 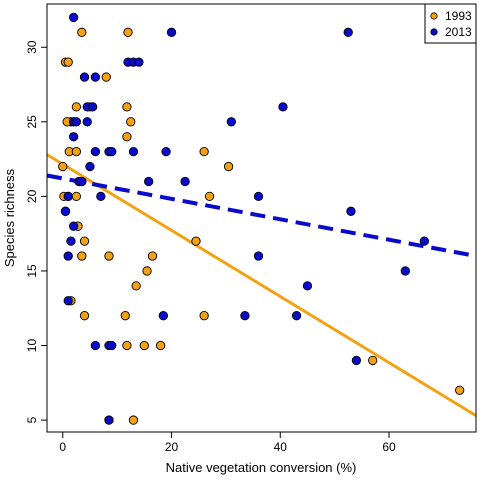 I want to click on legend-label-1993: 1993, so click(x=458, y=16).